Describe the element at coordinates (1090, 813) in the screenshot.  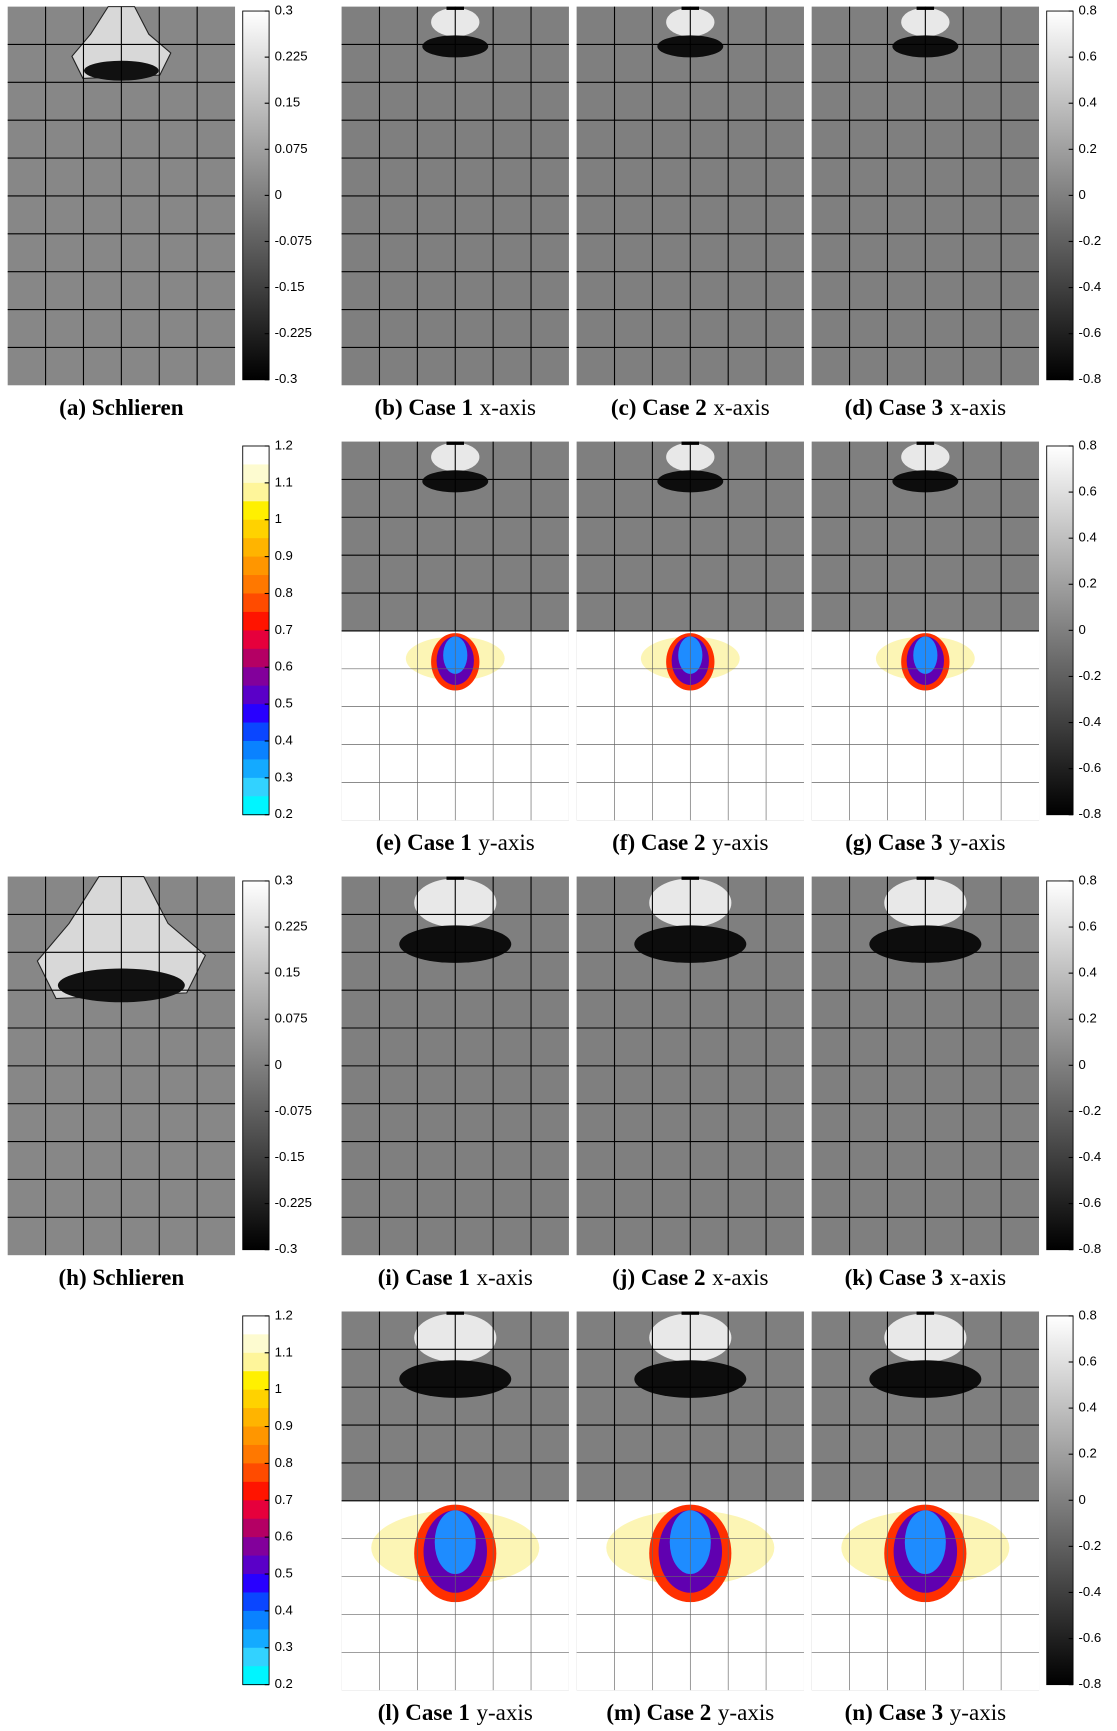
I see `colorbar-label: -0.8` at that location.